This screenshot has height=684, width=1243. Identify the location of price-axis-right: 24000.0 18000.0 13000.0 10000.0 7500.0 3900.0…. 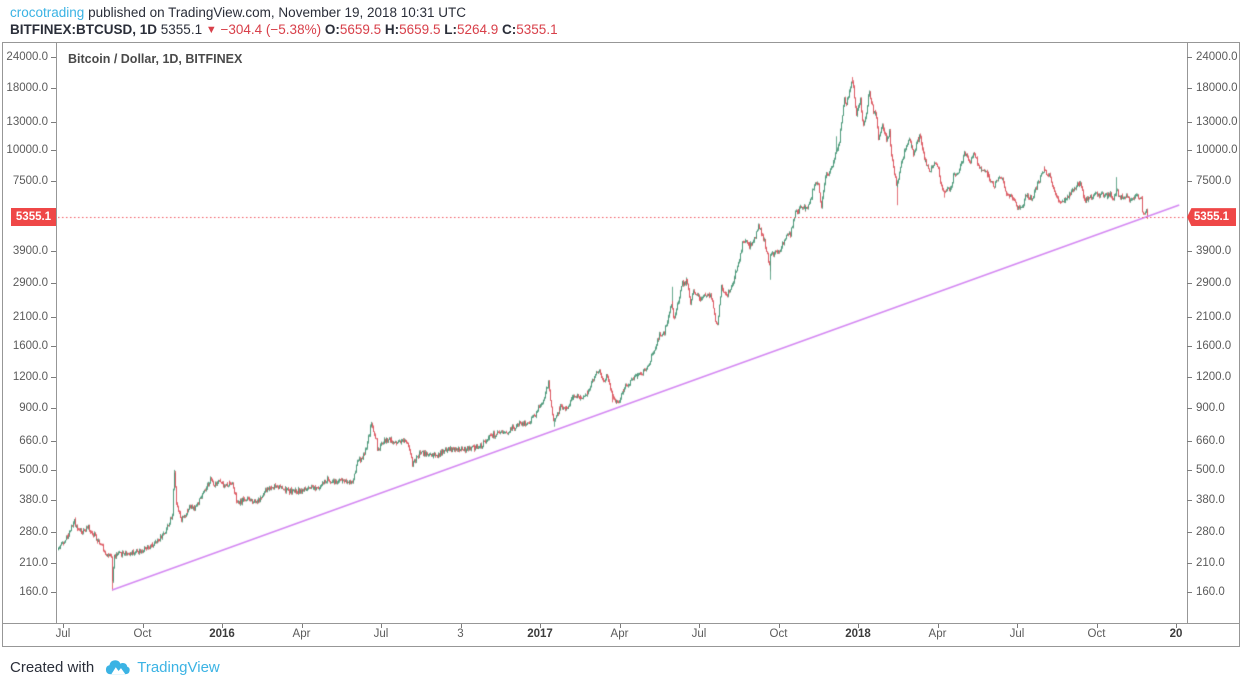
(1213, 333).